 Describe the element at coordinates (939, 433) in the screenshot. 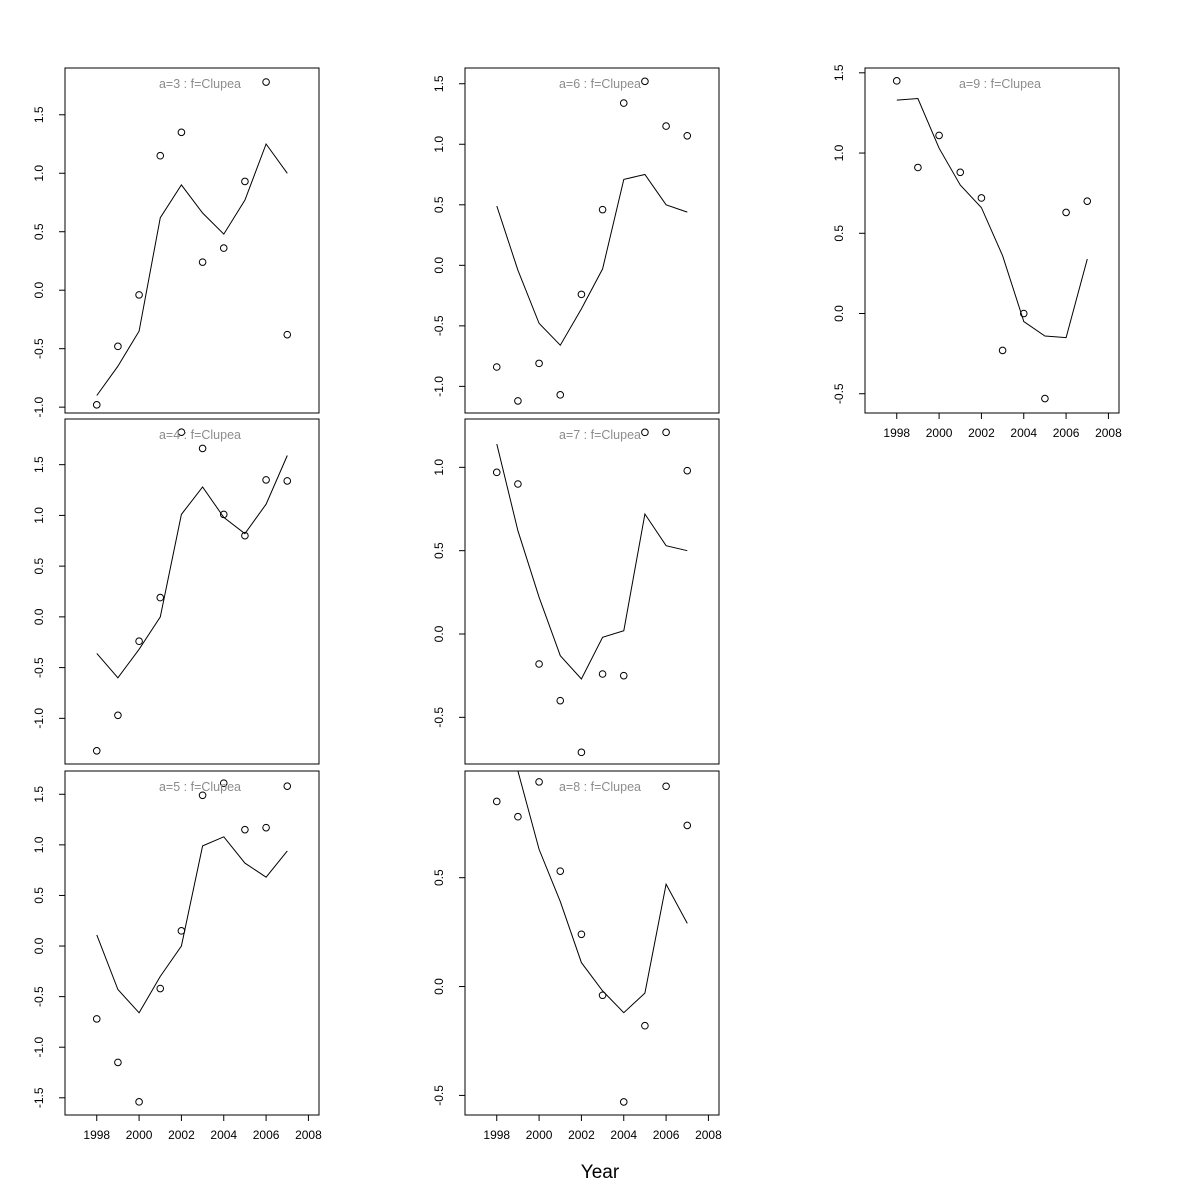

I see `x-tick-label: 2000` at that location.